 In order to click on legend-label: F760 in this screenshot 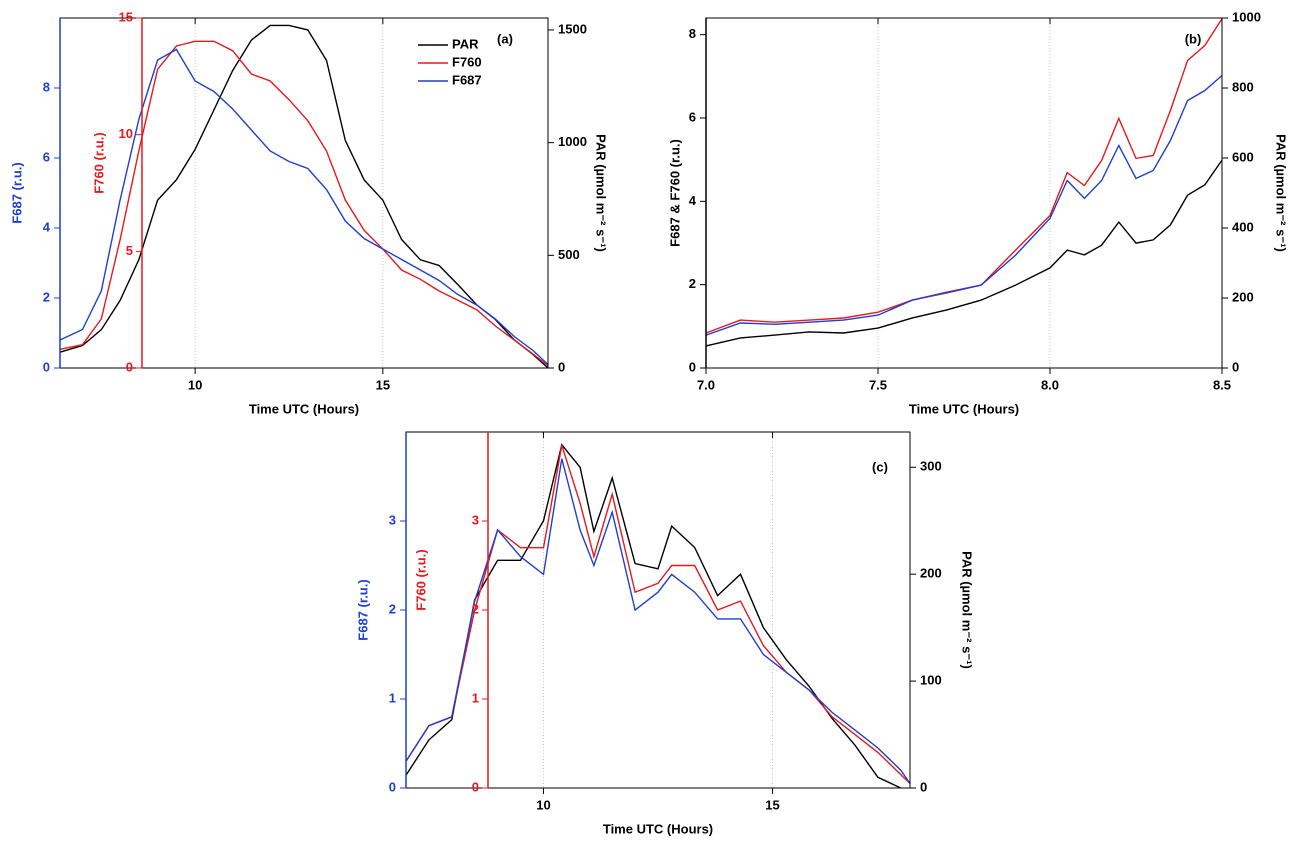, I will do `click(467, 61)`.